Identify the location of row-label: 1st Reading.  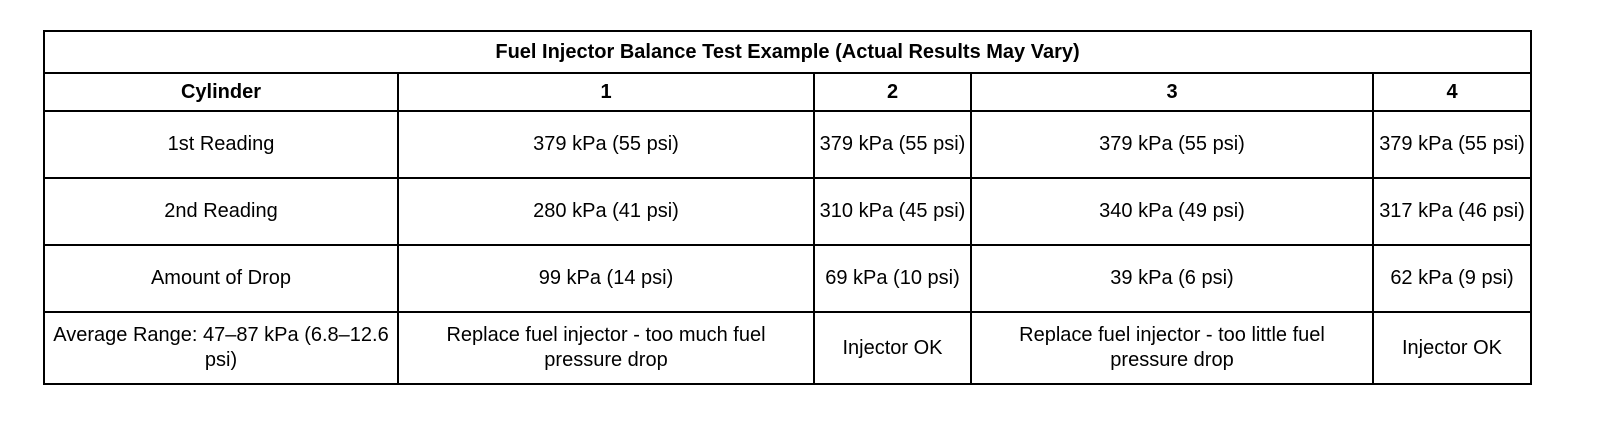
(221, 144).